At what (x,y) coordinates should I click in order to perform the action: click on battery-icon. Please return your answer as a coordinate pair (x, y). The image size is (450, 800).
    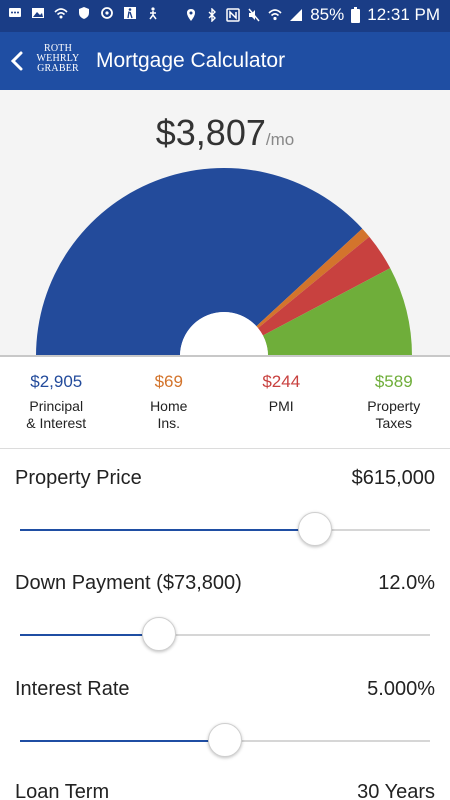
    Looking at the image, I should click on (356, 15).